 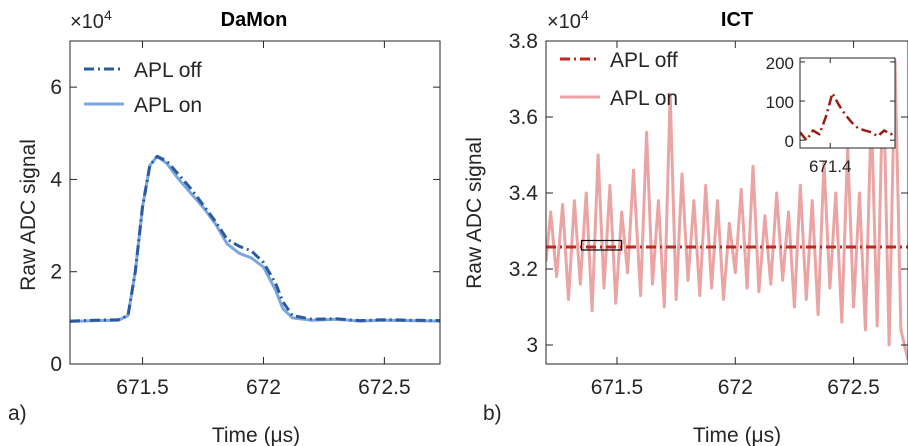 I want to click on b-xtick-label: 672, so click(x=735, y=387).